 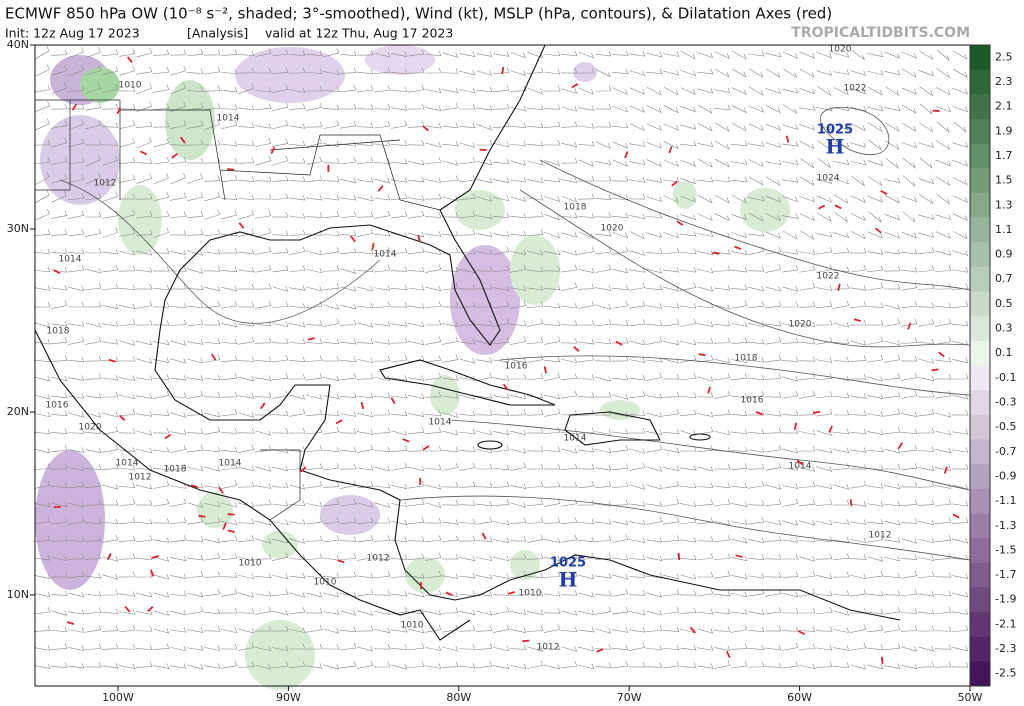 I want to click on isobar-label: 1020, so click(x=800, y=325).